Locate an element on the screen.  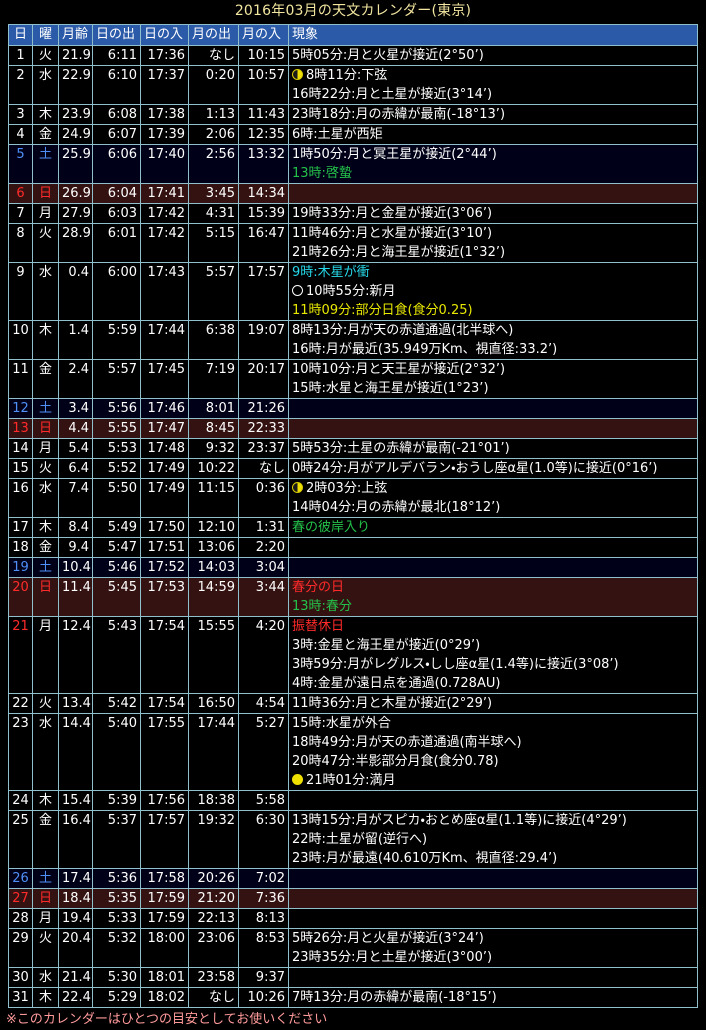
event-line: 5時05分:月と火星が接近(2°50’) is located at coordinates (493, 55).